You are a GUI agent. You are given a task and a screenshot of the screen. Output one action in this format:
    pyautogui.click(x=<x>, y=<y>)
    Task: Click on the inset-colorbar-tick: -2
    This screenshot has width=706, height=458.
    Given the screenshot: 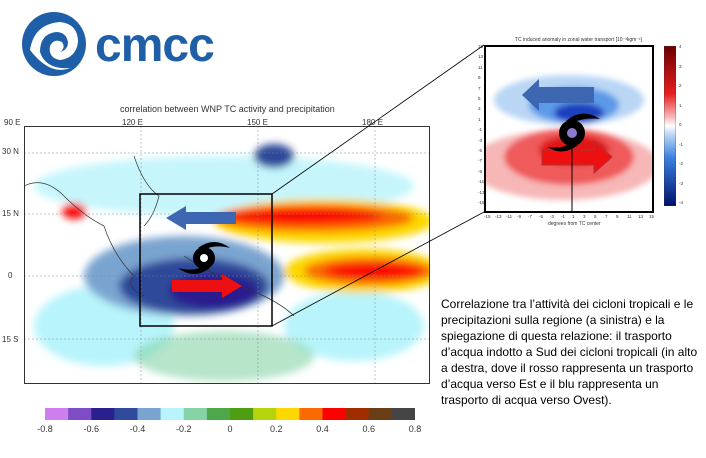 What is the action you would take?
    pyautogui.click(x=681, y=163)
    